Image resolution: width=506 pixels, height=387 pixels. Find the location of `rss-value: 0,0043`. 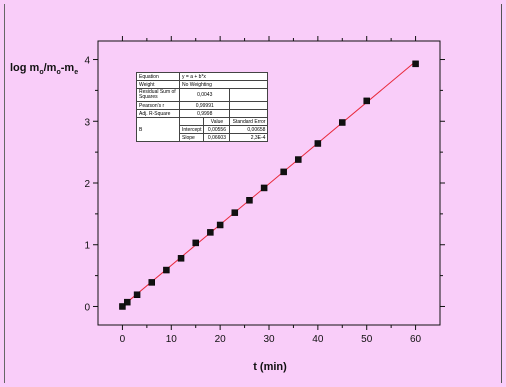

rss-value: 0,0043 is located at coordinates (204, 95).